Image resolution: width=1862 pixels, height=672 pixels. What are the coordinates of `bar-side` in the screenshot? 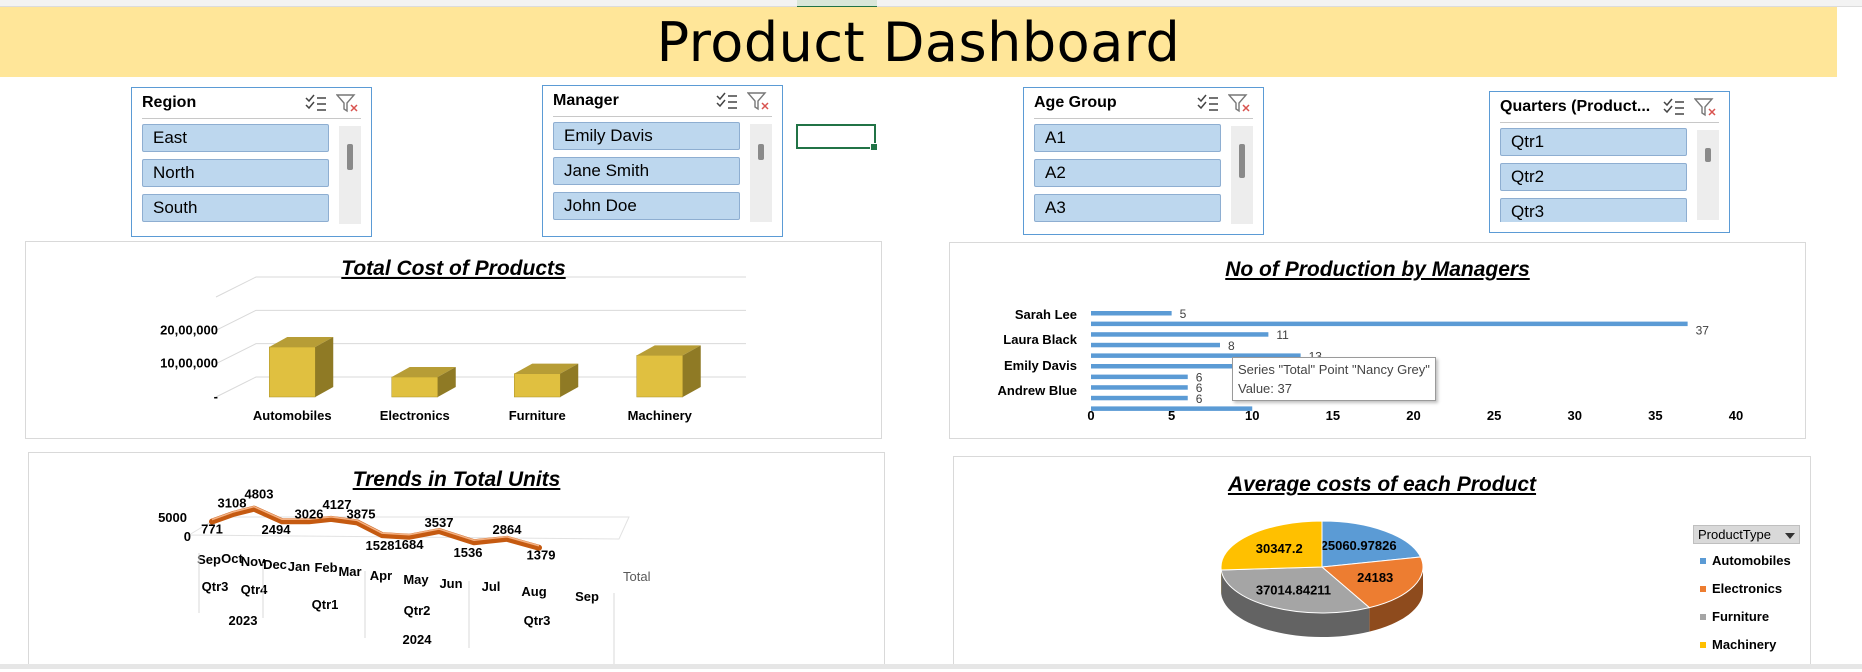 It's located at (324, 367).